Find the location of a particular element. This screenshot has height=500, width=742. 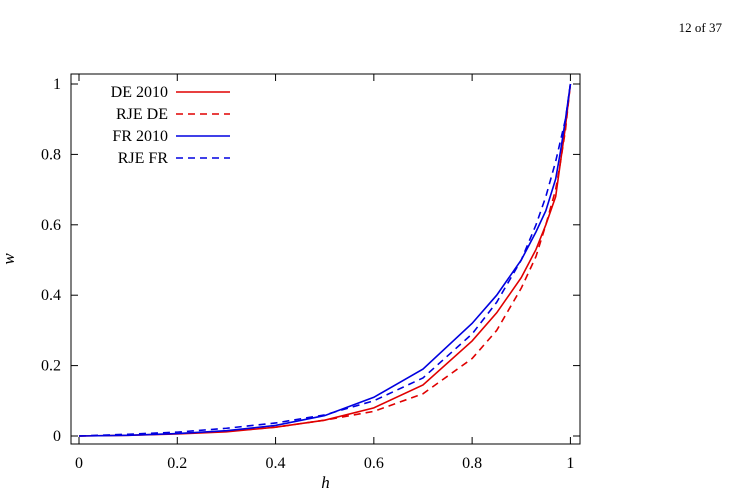

legend-entry-label: RJE DE is located at coordinates (142, 114).